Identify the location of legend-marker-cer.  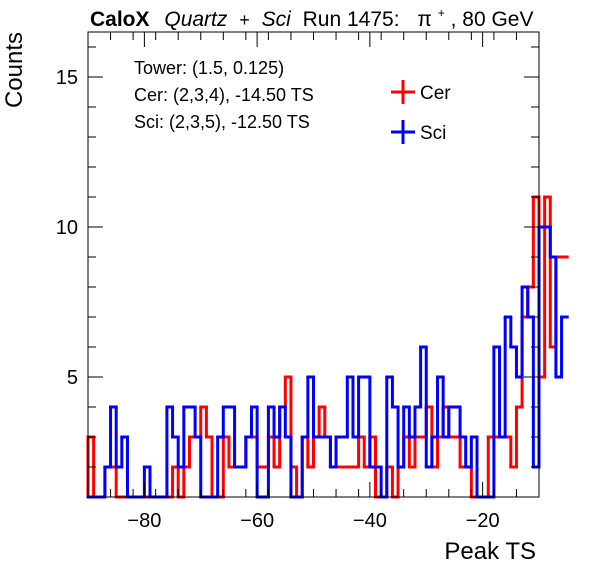
(403, 92).